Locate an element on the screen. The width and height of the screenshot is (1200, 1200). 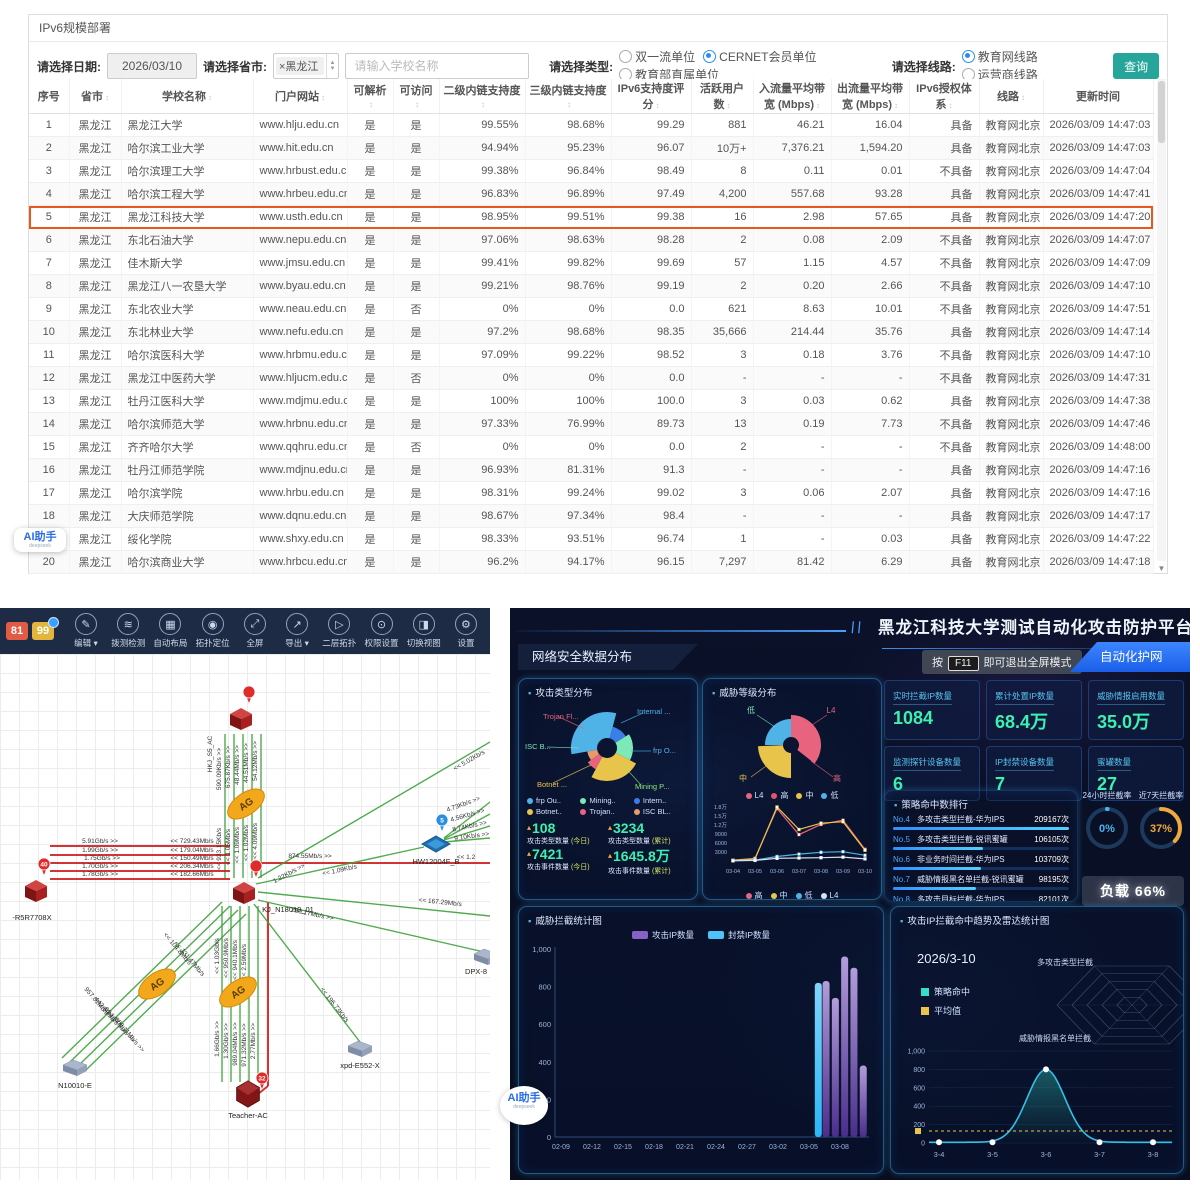
type-radio: CERNET会员单位 is located at coordinates (760, 56).